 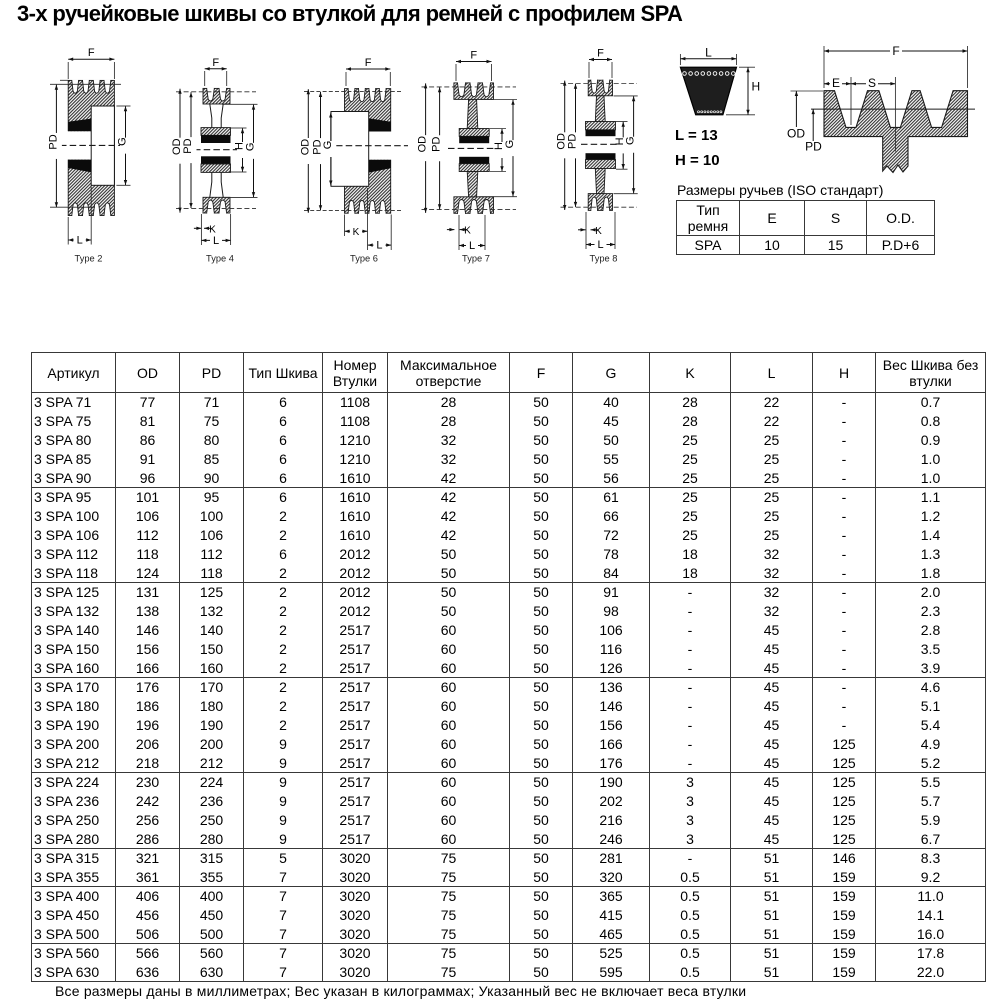 I want to click on svg-text: Type 2, so click(x=89, y=259).